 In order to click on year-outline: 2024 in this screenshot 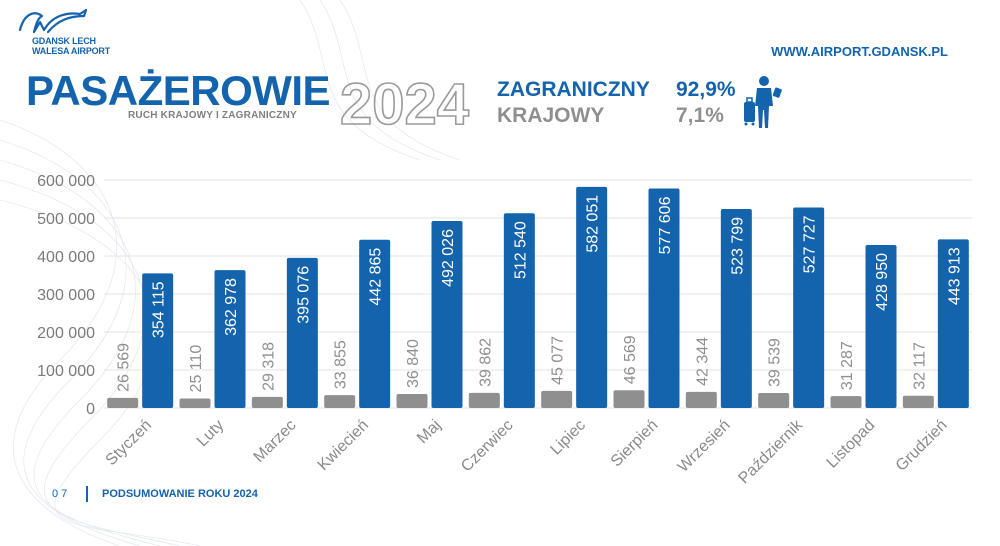, I will do `click(405, 103)`.